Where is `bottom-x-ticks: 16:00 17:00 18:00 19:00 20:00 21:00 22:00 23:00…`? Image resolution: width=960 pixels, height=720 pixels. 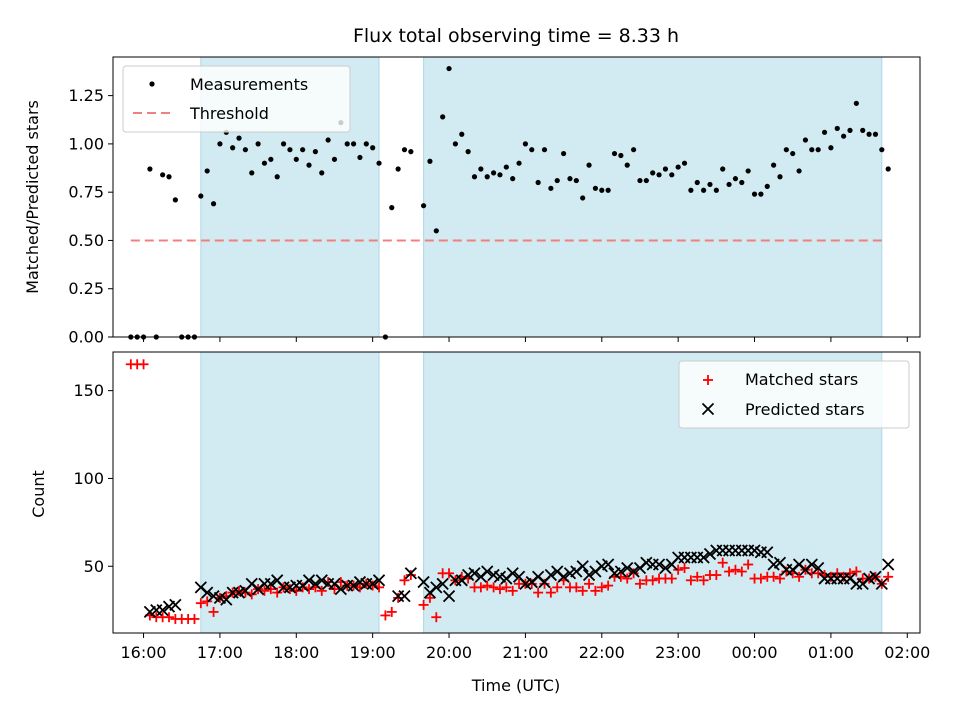
bottom-x-ticks: 16:00 17:00 18:00 19:00 20:00 21:00 22:00 23:00… is located at coordinates (525, 647).